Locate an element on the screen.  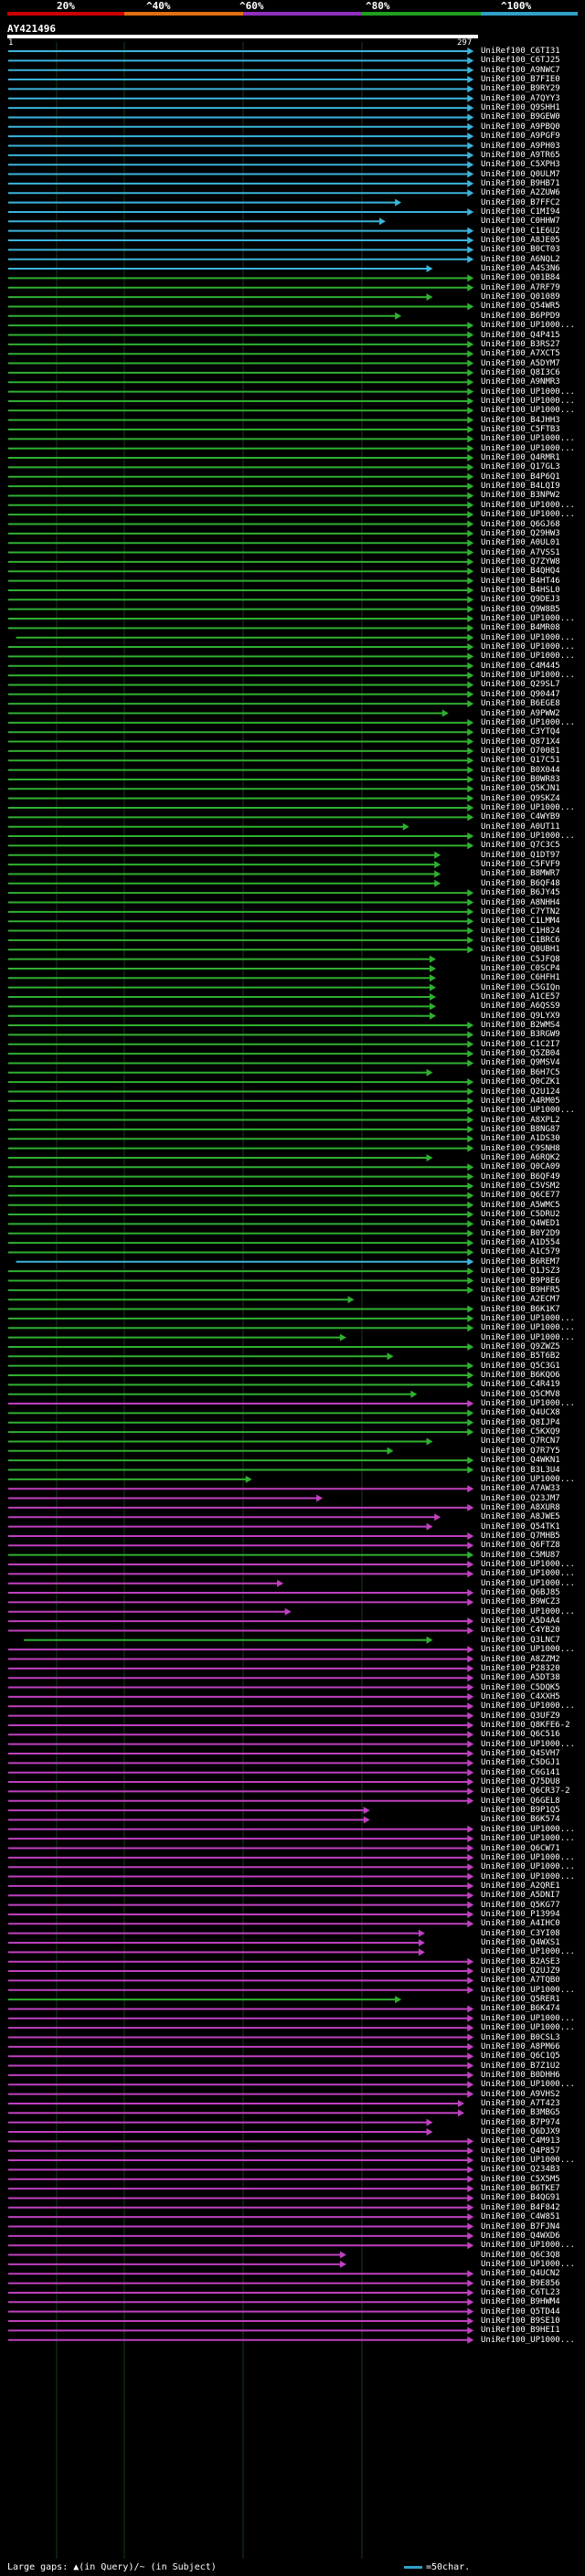
hit-label: UniRef100_Q1JSZ3 is located at coordinates (520, 1272).